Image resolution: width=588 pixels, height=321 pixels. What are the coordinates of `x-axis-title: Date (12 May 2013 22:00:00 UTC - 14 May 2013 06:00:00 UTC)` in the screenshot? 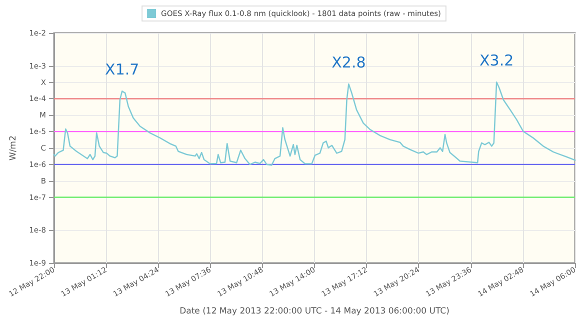 It's located at (315, 311).